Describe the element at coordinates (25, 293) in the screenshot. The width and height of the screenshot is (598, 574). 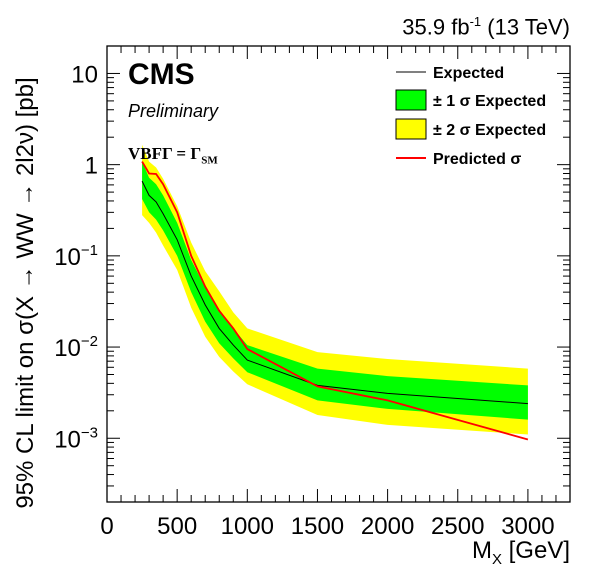
I see `y-axis-title: 95% CL limit on σ(X → WW → 2l2ν) [pb]` at that location.